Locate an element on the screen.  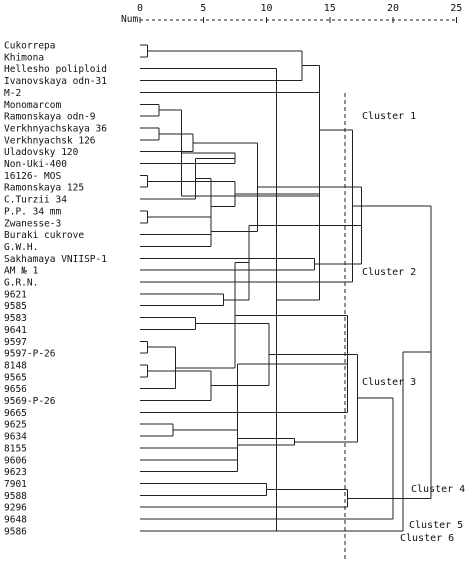
leaf-label: 9641 is located at coordinates (15, 330).